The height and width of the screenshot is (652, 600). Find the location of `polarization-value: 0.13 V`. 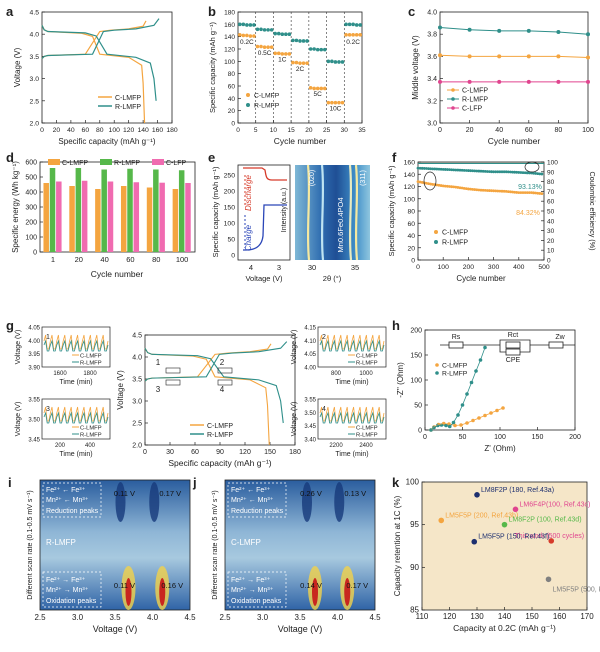

polarization-value: 0.13 V is located at coordinates (355, 493).